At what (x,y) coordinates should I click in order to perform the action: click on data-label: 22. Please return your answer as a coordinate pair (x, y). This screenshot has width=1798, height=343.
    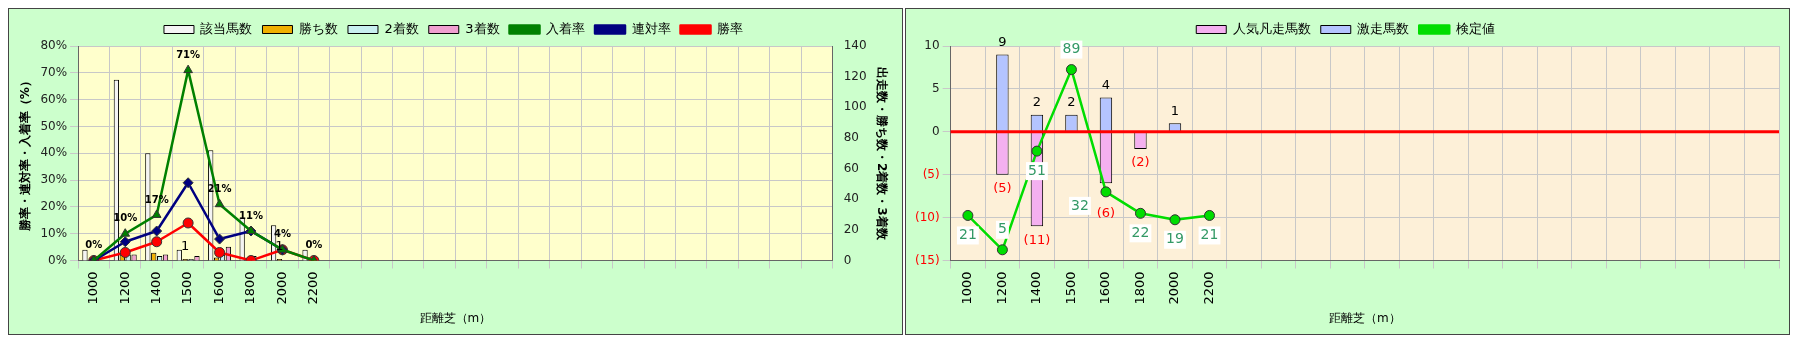
    Looking at the image, I should click on (1140, 231).